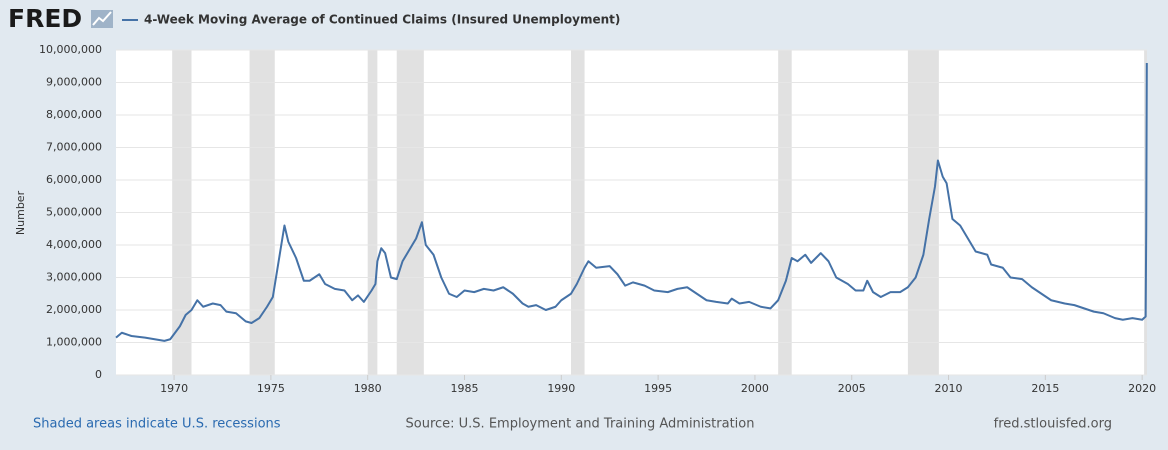  What do you see at coordinates (74, 277) in the screenshot?
I see `y-tick-label: 3,000,000` at bounding box center [74, 277].